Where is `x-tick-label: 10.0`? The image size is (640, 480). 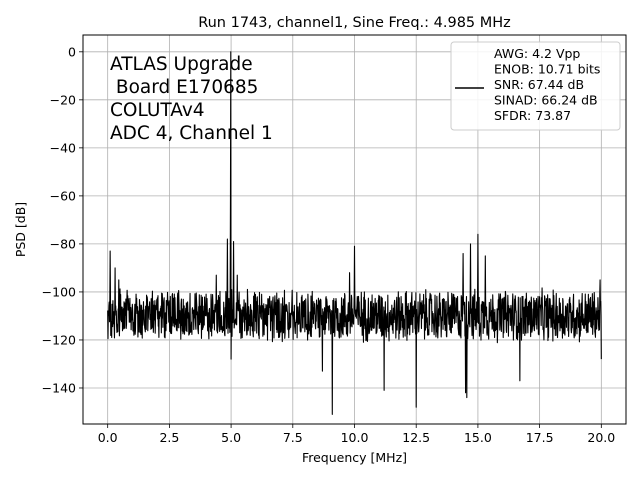
x-tick-label: 10.0 is located at coordinates (355, 437).